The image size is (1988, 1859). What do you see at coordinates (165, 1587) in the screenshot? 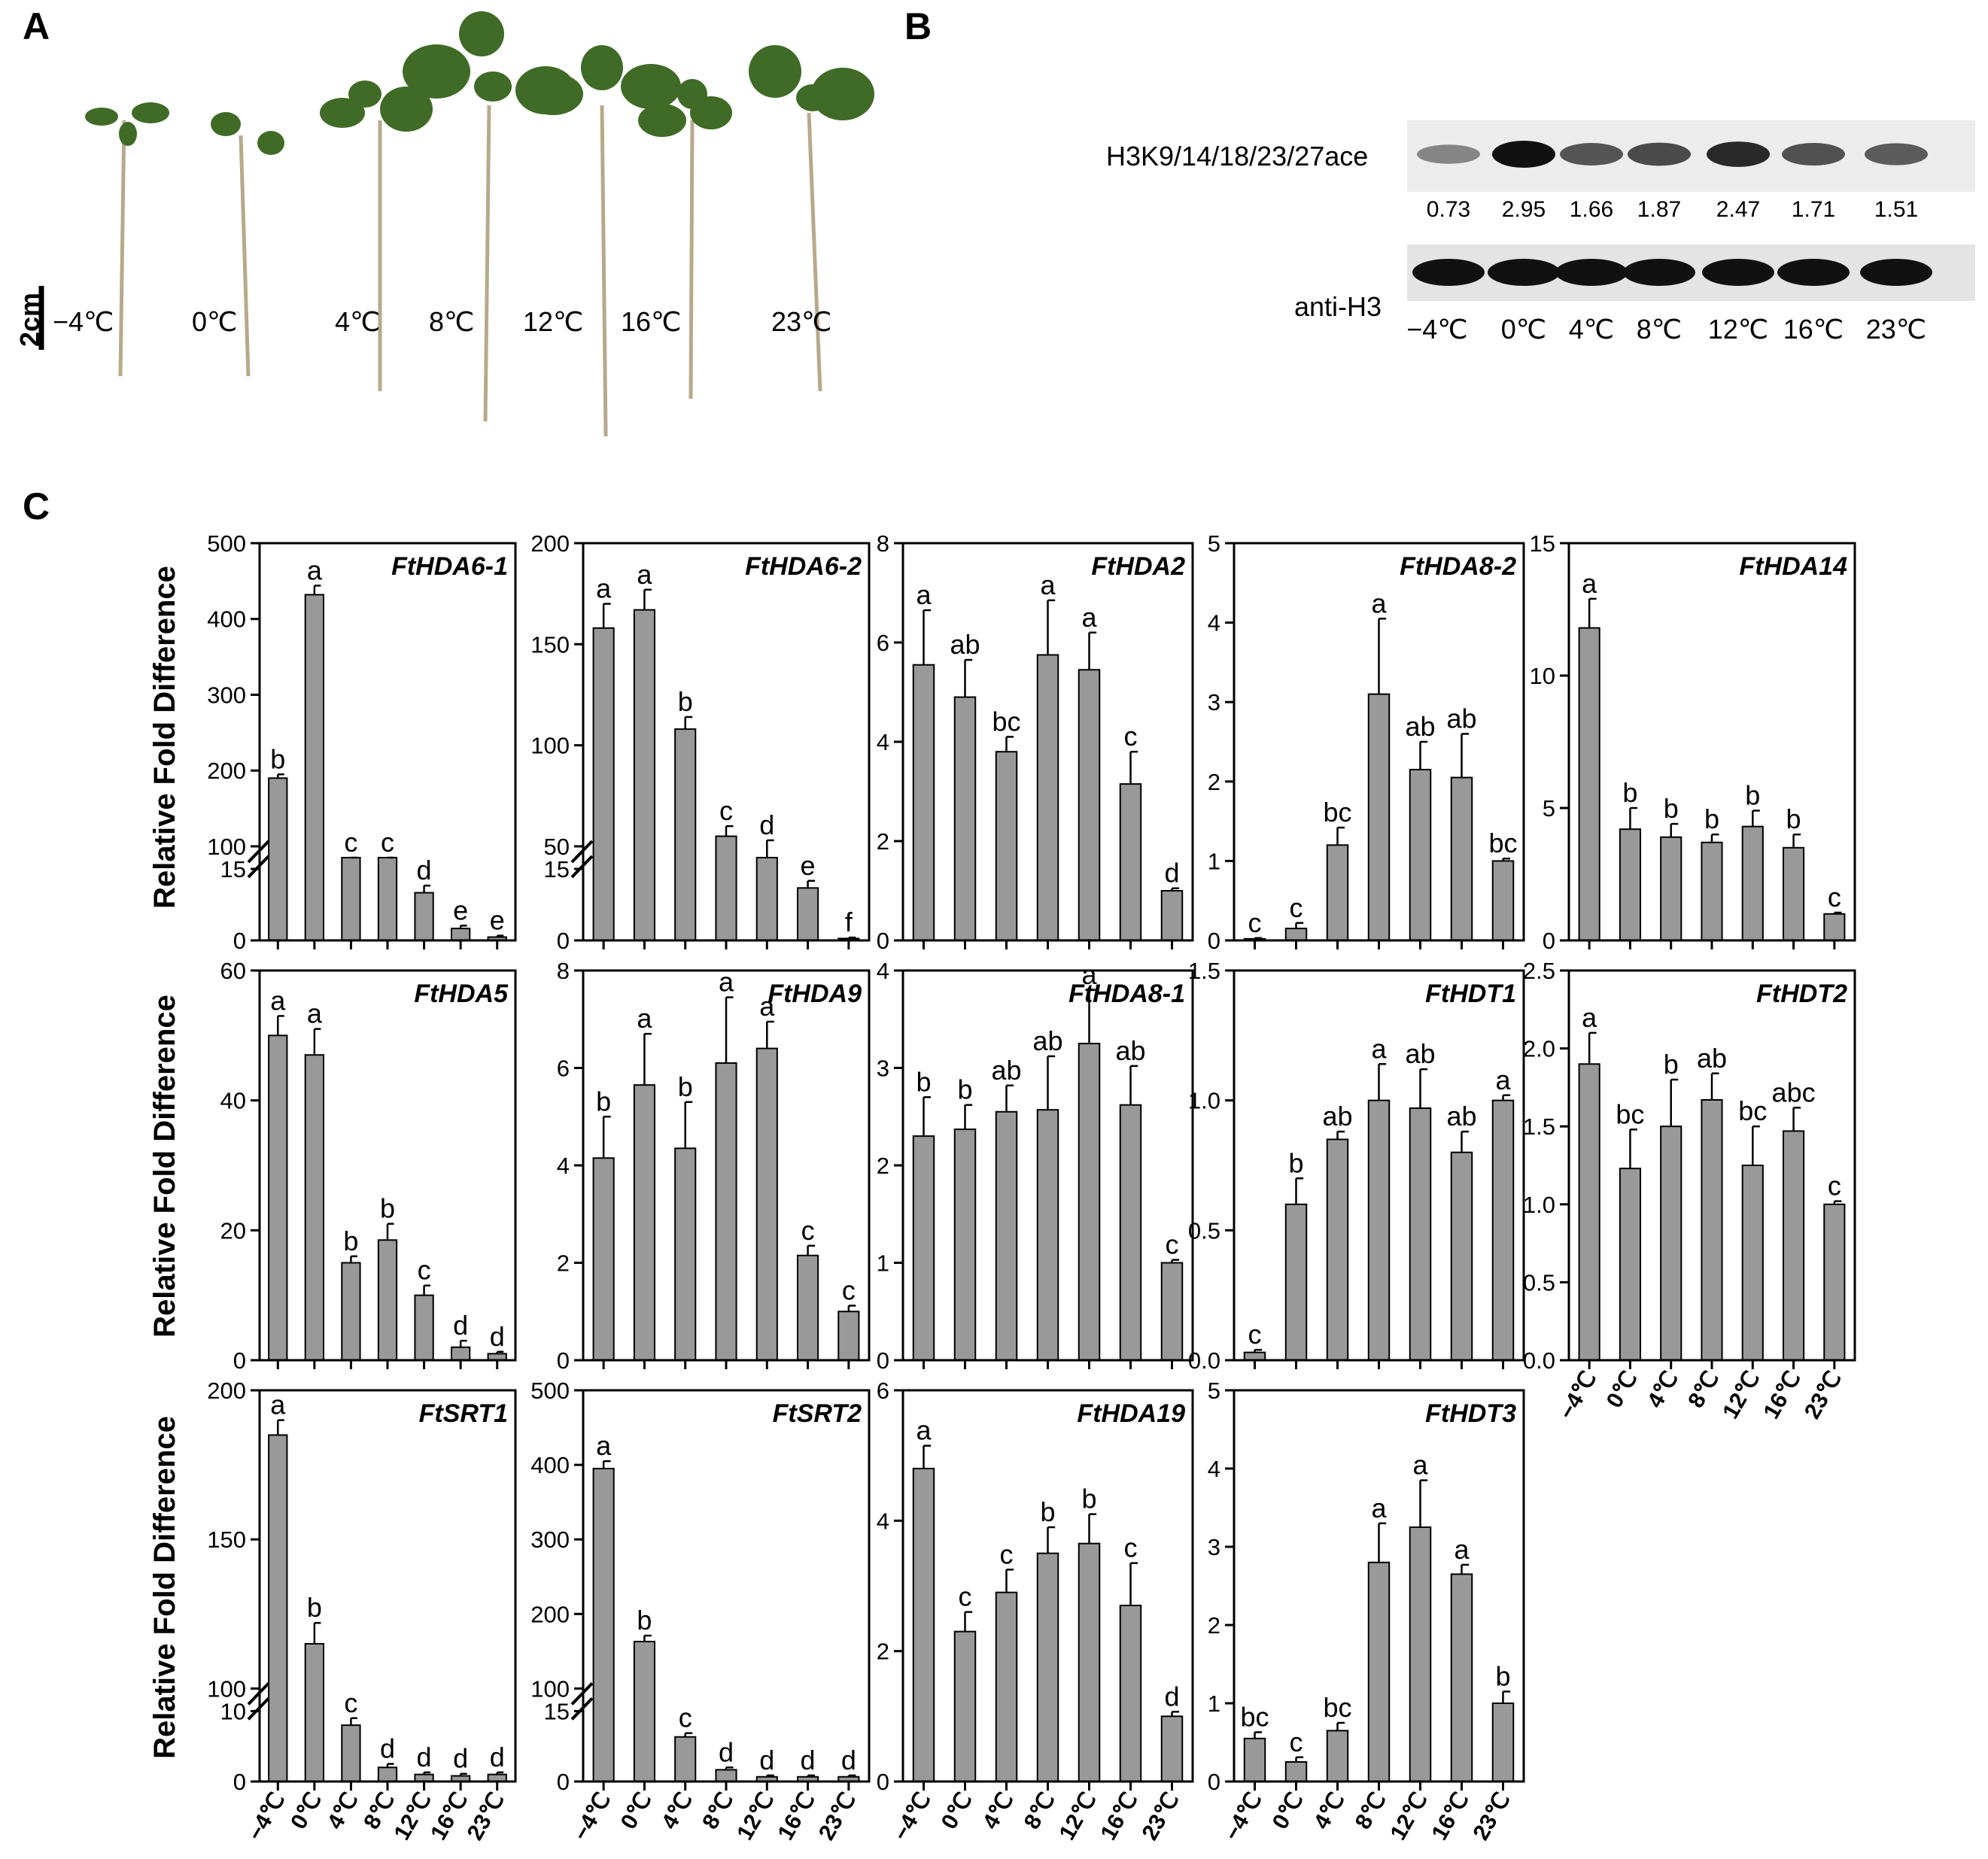
I see `y-axis-label-row3: Relative Fold Difference` at bounding box center [165, 1587].